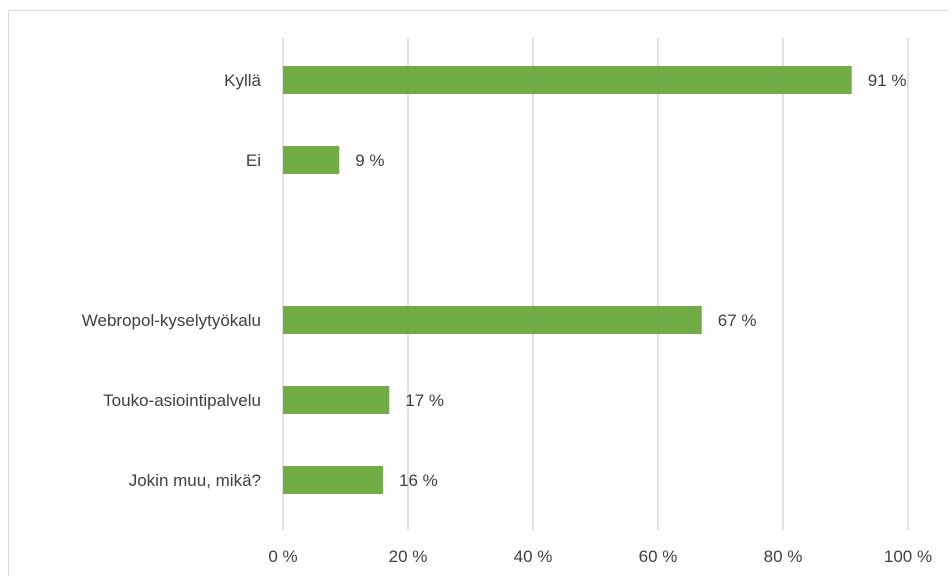 This screenshot has height=580, width=952. What do you see at coordinates (182, 400) in the screenshot?
I see `category-label: Touko-asiointipalvelu` at bounding box center [182, 400].